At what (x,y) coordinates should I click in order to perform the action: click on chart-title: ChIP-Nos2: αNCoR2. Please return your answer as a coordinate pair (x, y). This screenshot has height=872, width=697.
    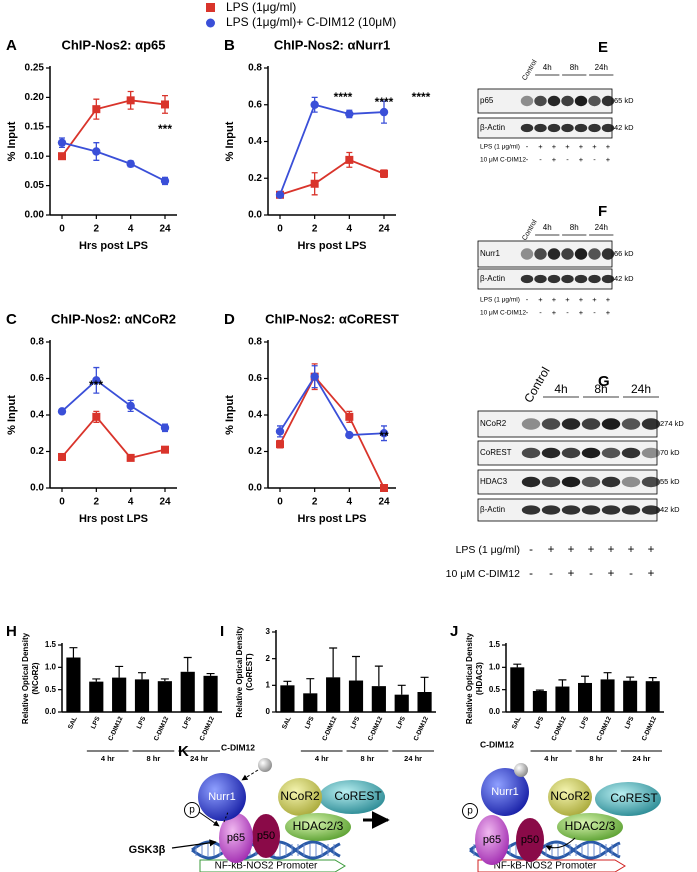
    Looking at the image, I should click on (113, 318).